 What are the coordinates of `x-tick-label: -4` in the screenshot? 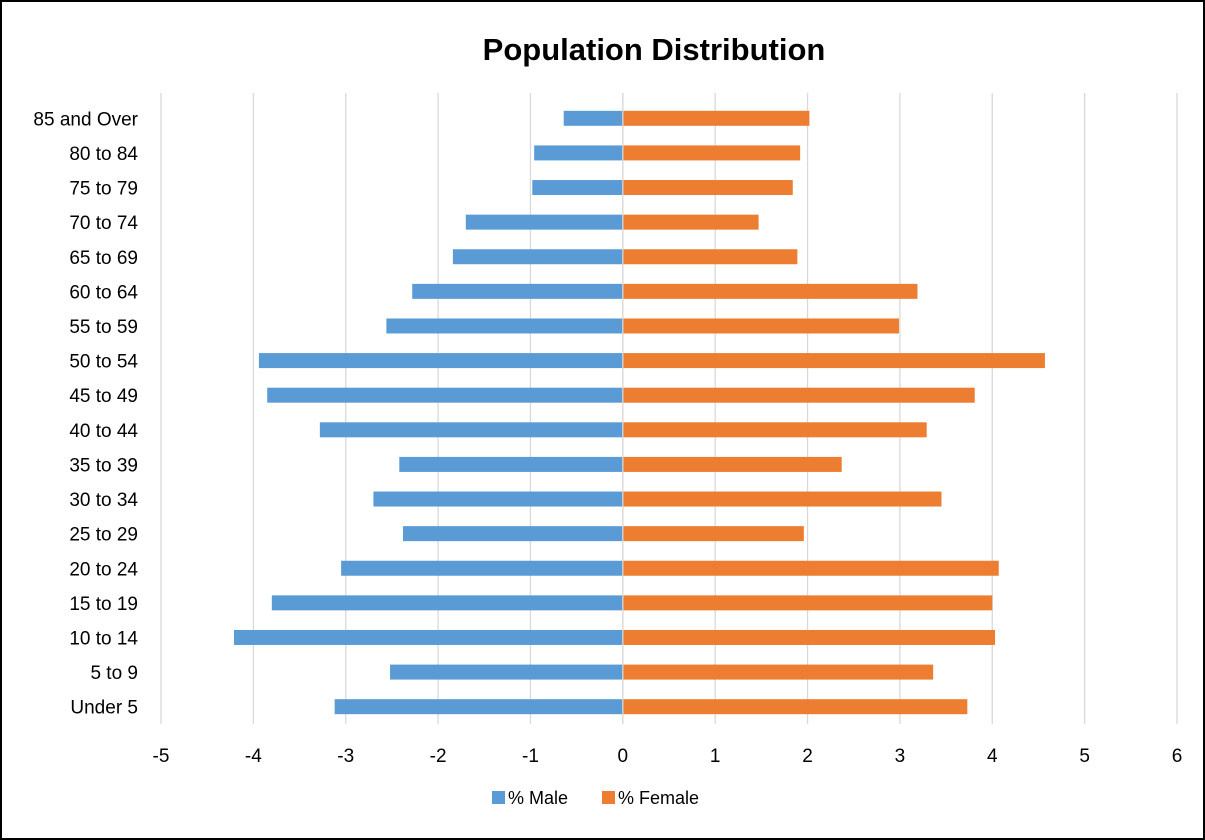 It's located at (253, 756).